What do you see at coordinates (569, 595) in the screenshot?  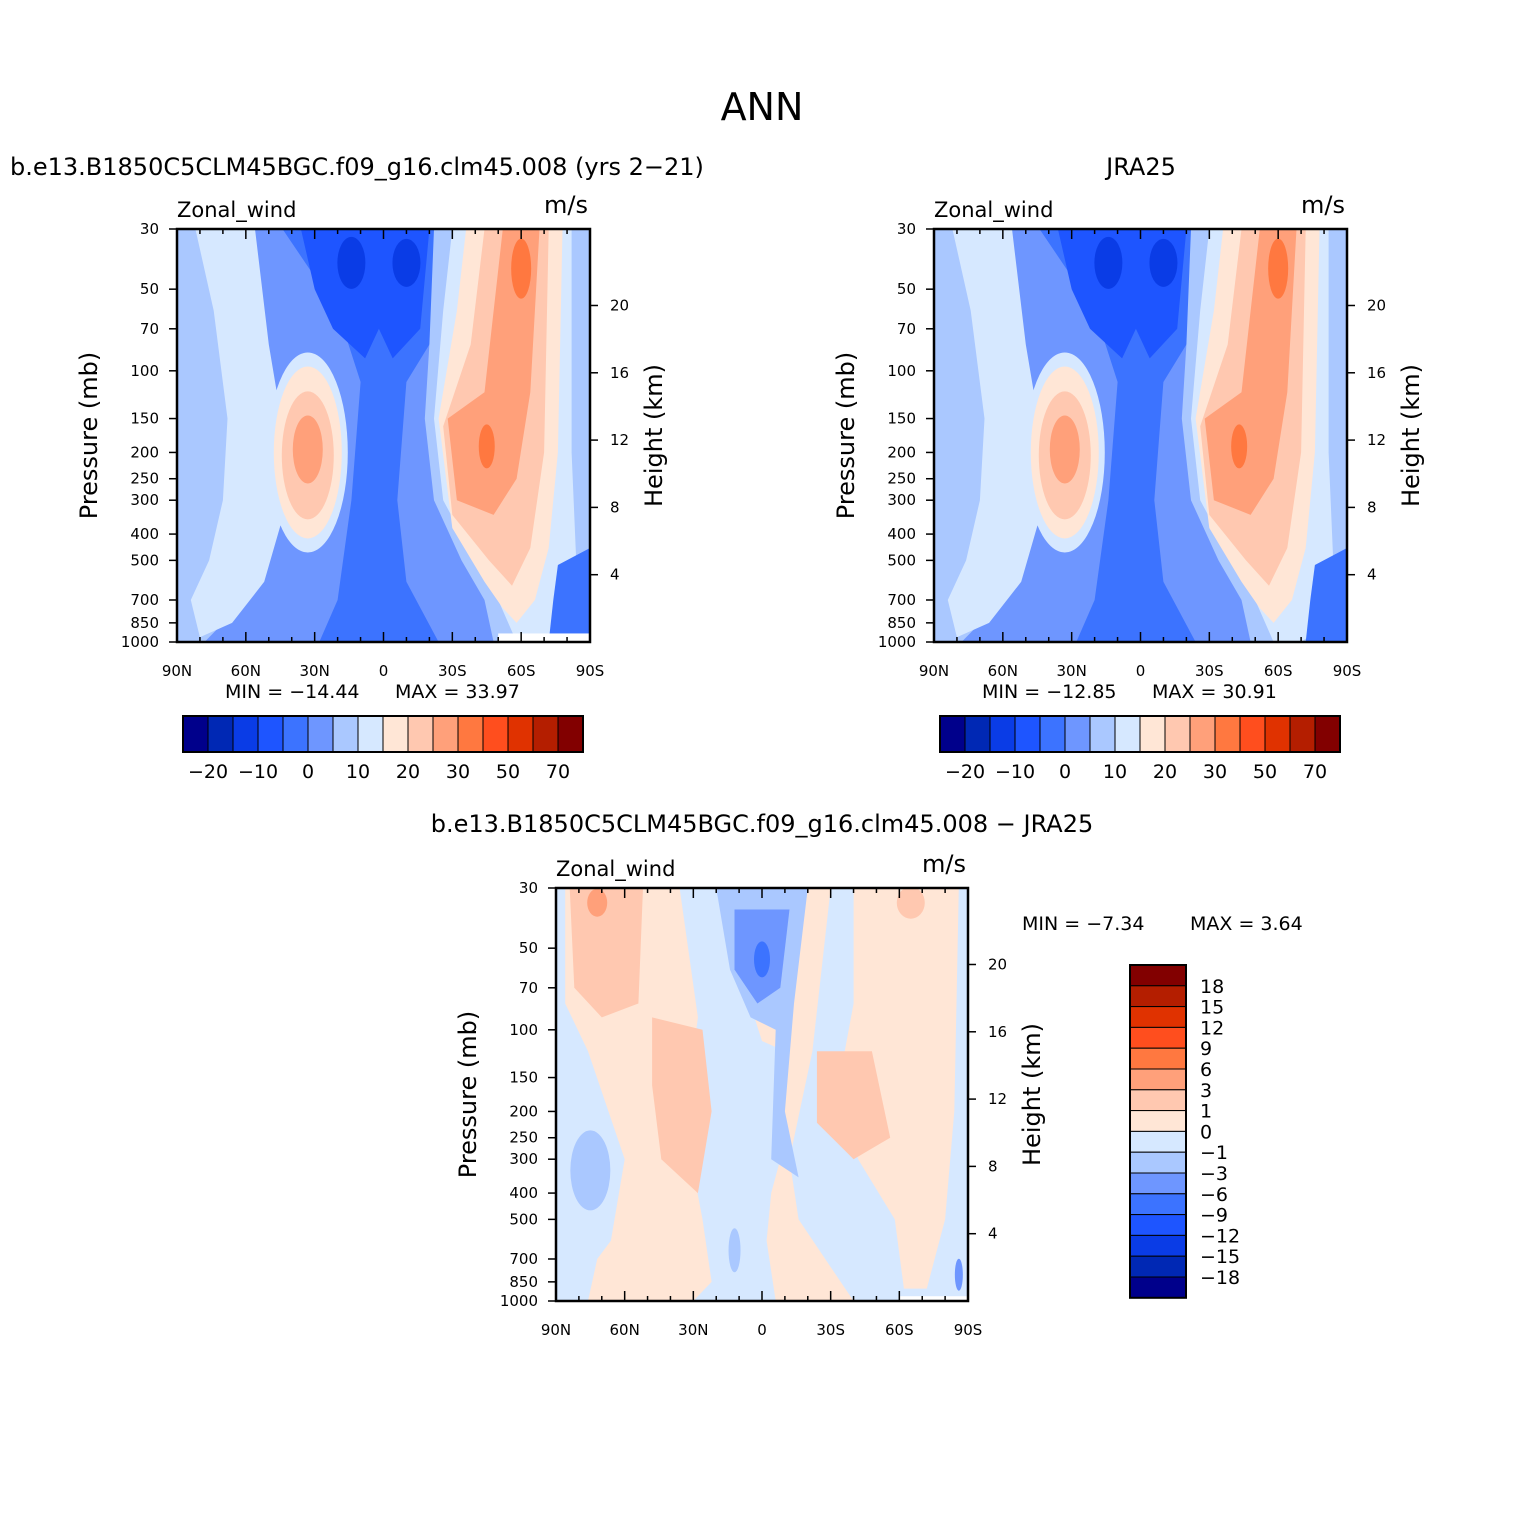 I see `sh-polar-surface` at bounding box center [569, 595].